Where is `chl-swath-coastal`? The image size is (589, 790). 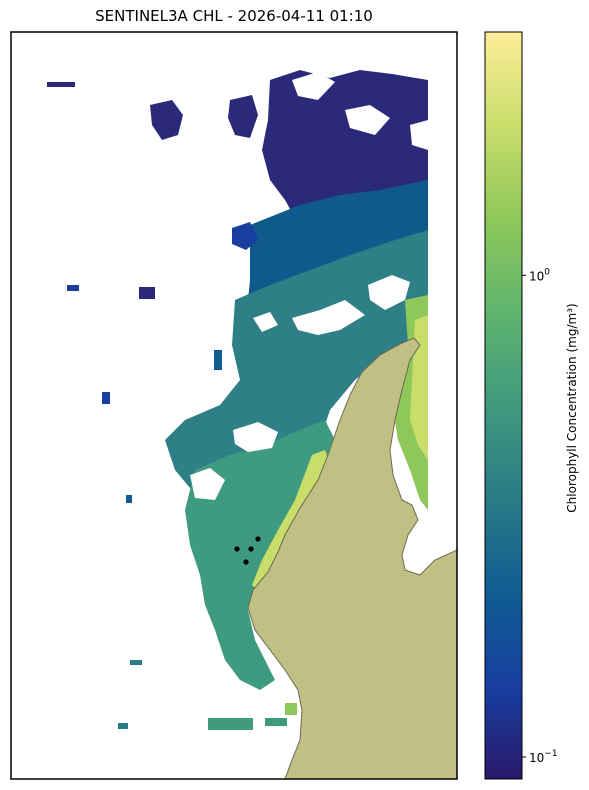
chl-swath-coastal is located at coordinates (260, 555).